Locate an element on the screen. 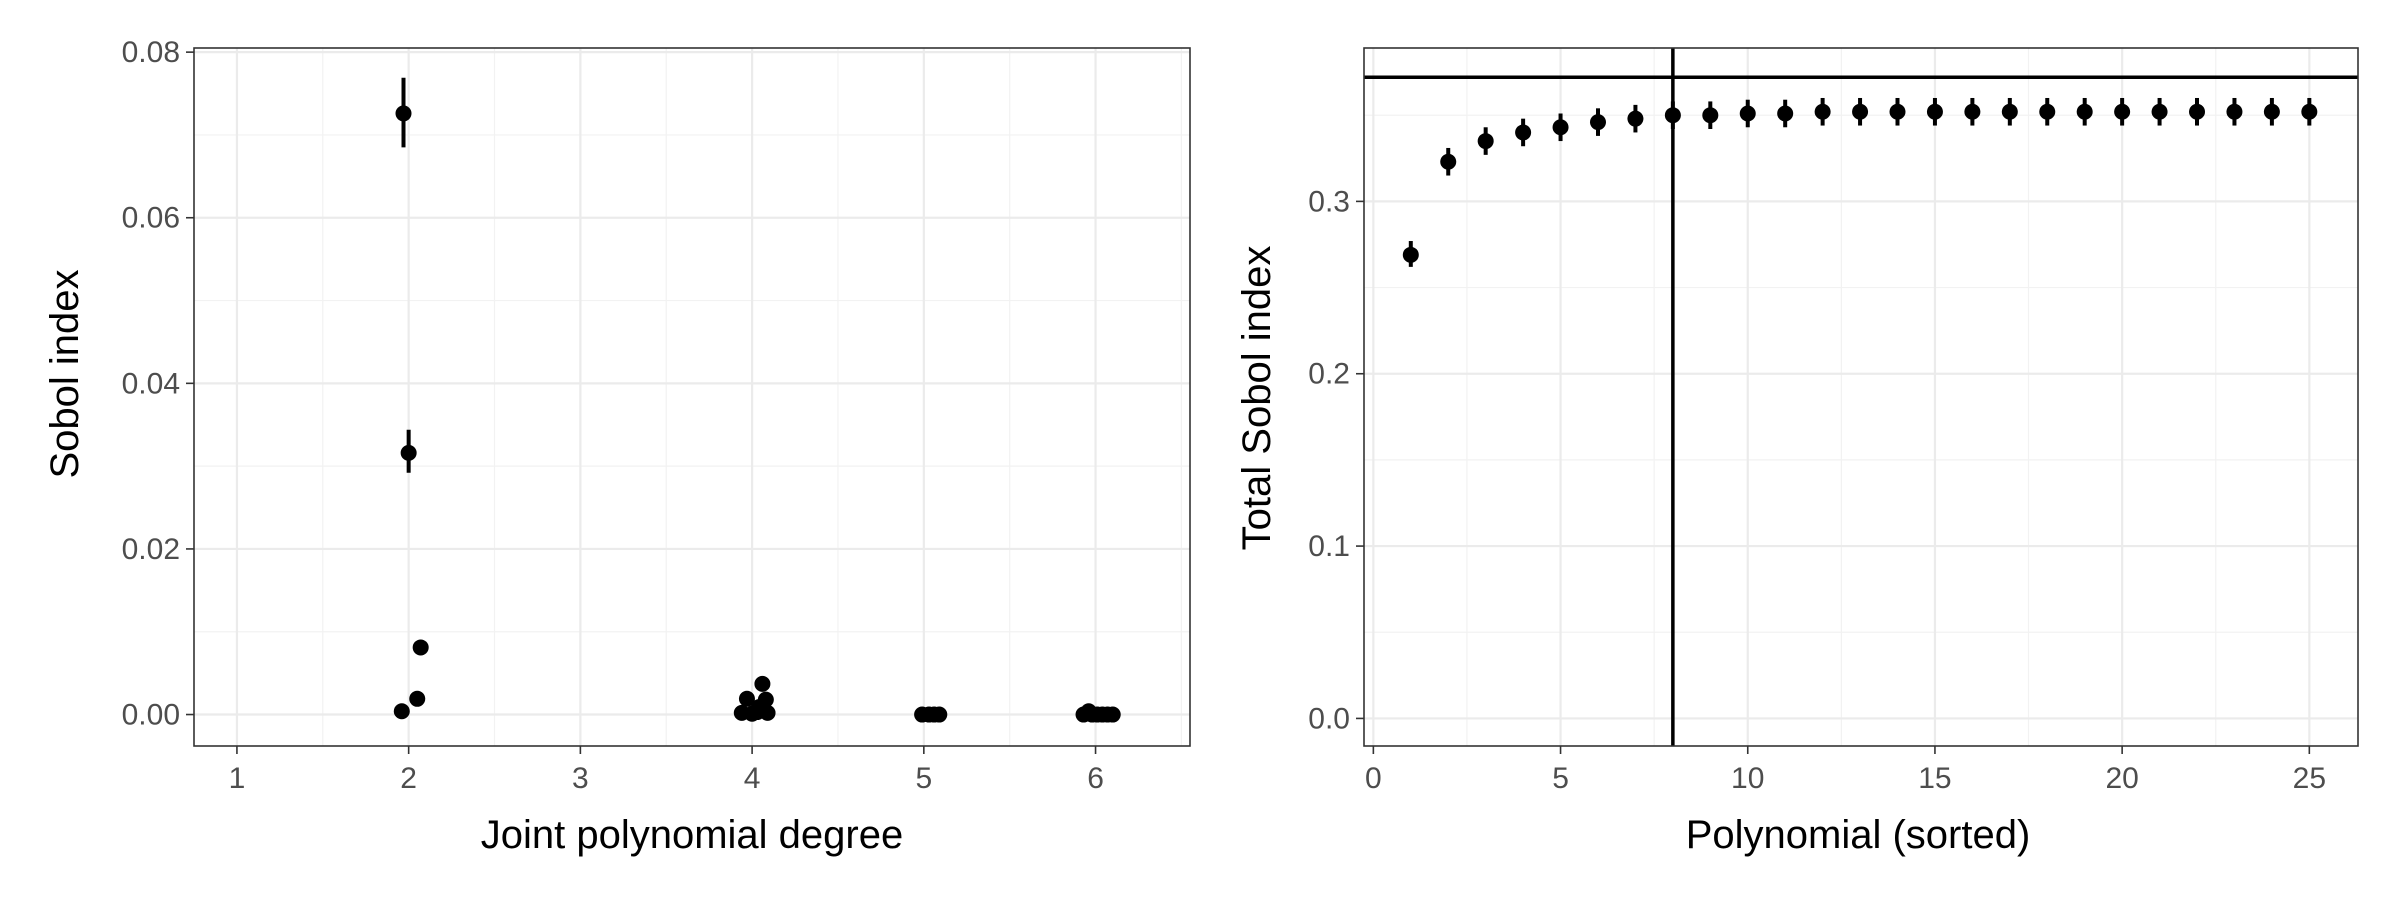 The height and width of the screenshot is (900, 2400). right-chart-x-tick-label: 20 is located at coordinates (2121, 778).